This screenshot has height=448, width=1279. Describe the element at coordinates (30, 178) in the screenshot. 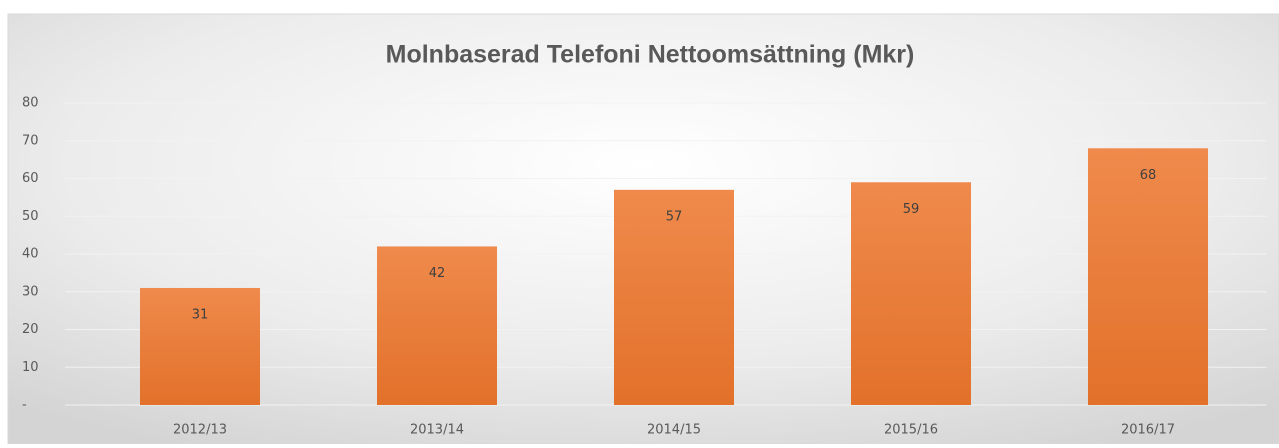

I see `y-tick-label: 60` at that location.